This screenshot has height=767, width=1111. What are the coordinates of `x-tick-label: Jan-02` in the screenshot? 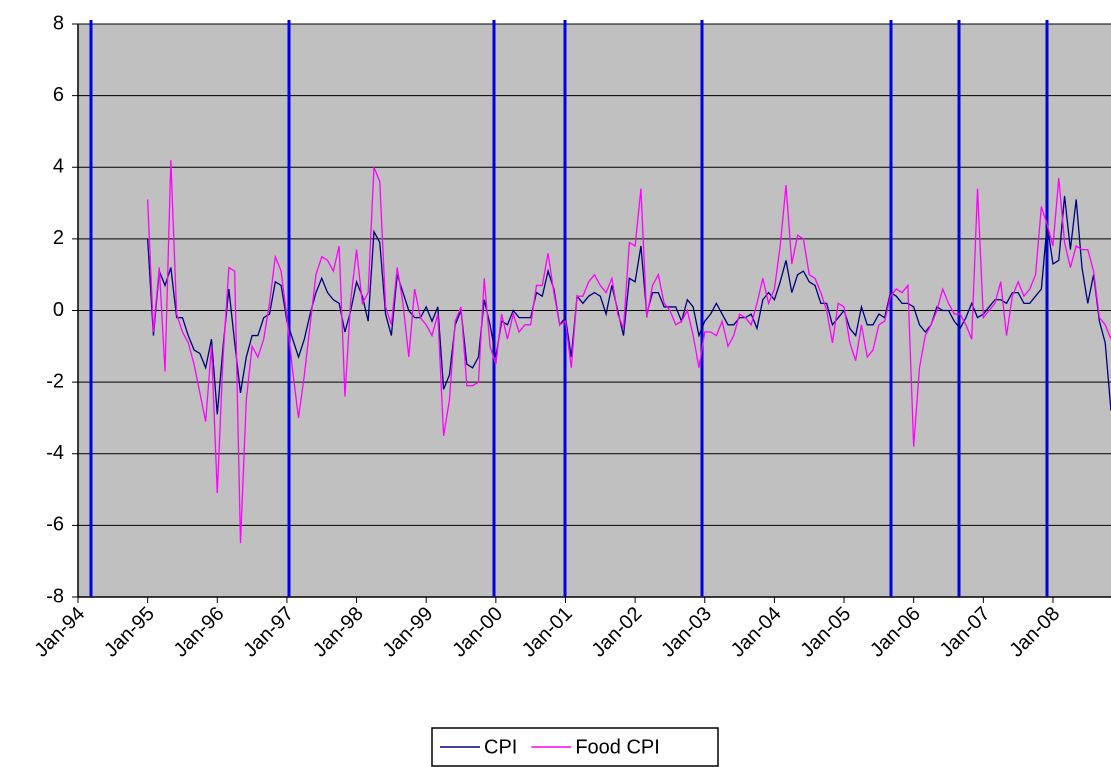 It's located at (617, 632).